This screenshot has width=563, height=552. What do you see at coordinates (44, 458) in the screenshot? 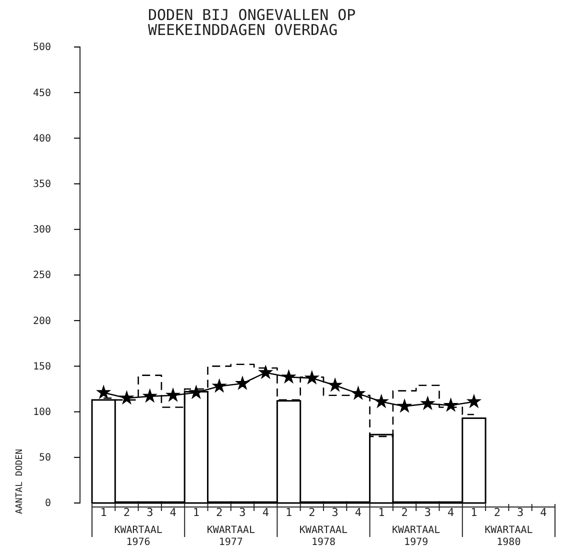
I see `y-tick-label: 50` at bounding box center [44, 458].